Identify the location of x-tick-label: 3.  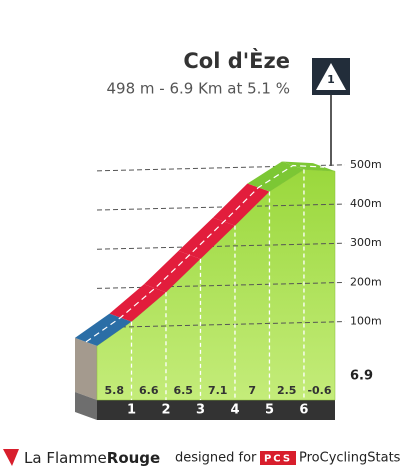
(200, 410).